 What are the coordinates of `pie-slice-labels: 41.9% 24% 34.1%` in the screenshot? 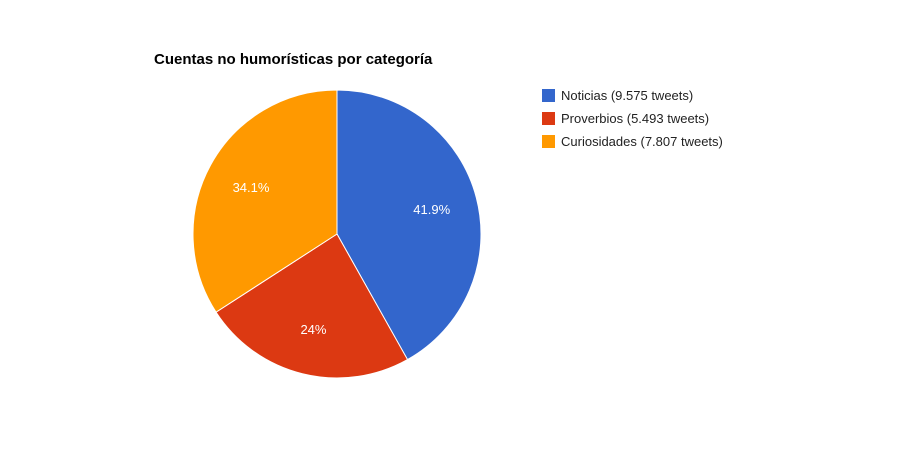 It's located at (342, 258).